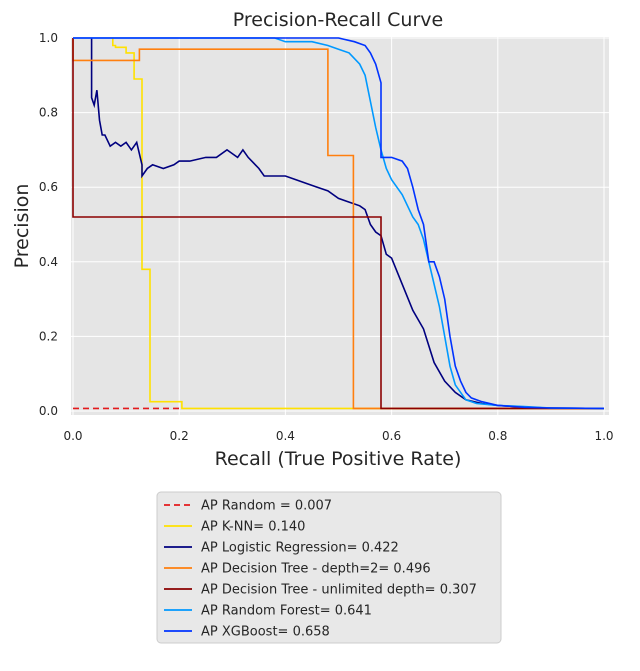 The height and width of the screenshot is (671, 640). What do you see at coordinates (266, 506) in the screenshot?
I see `legend-entry: AP Random = 0.007` at bounding box center [266, 506].